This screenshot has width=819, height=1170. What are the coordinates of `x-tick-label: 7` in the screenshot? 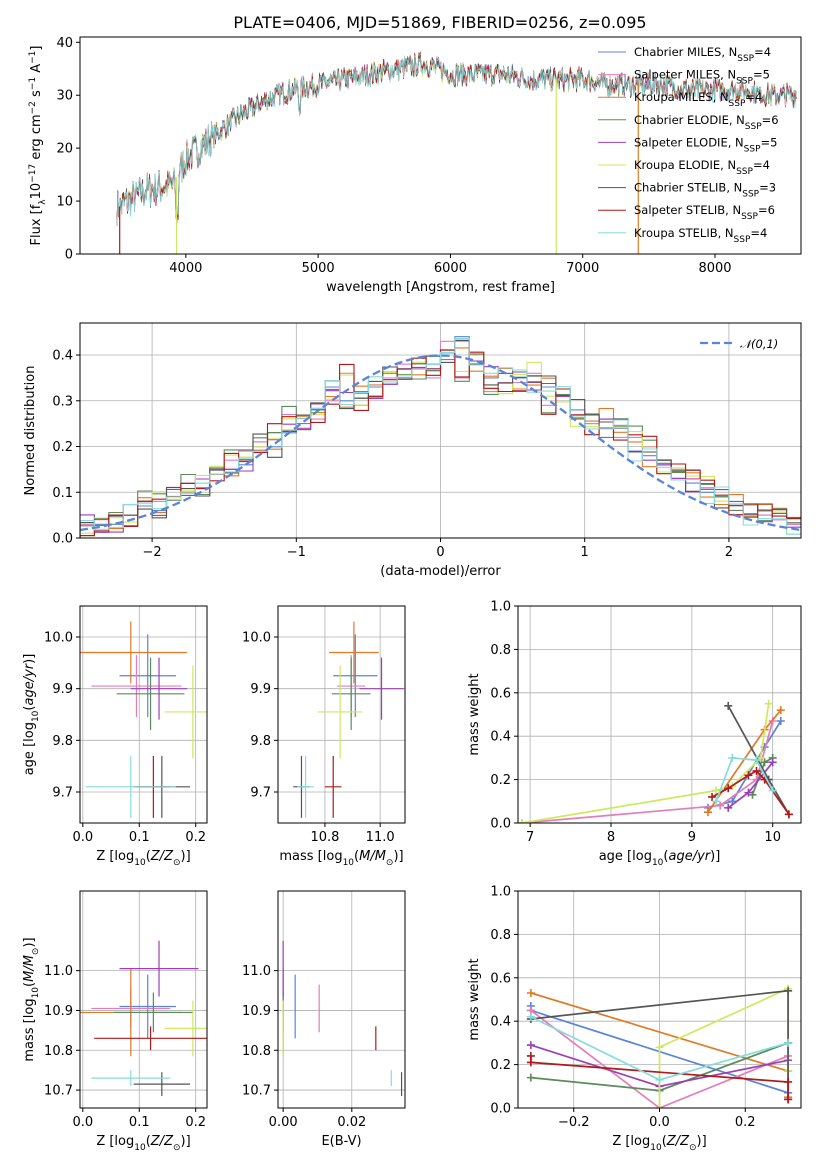 It's located at (530, 837).